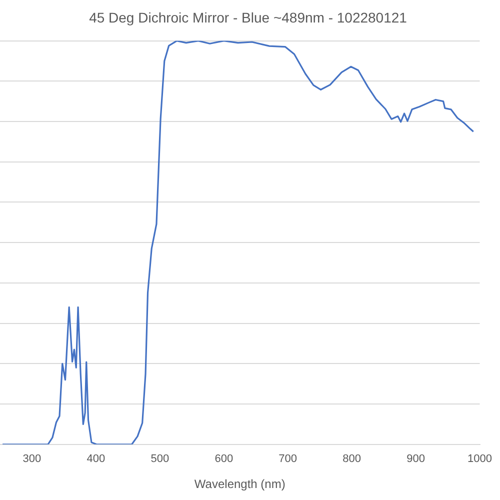  Describe the element at coordinates (32, 459) in the screenshot. I see `x-tick-label: 300` at that location.